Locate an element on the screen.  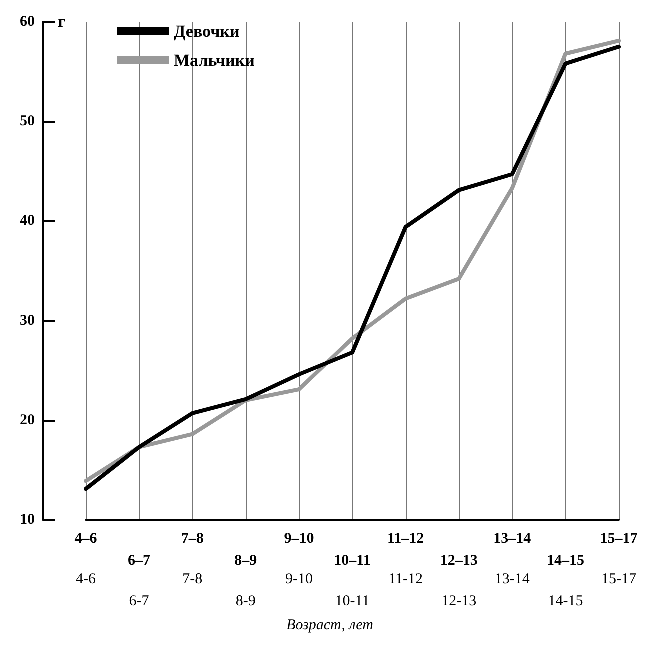
legend-label: Девочки is located at coordinates (207, 31).